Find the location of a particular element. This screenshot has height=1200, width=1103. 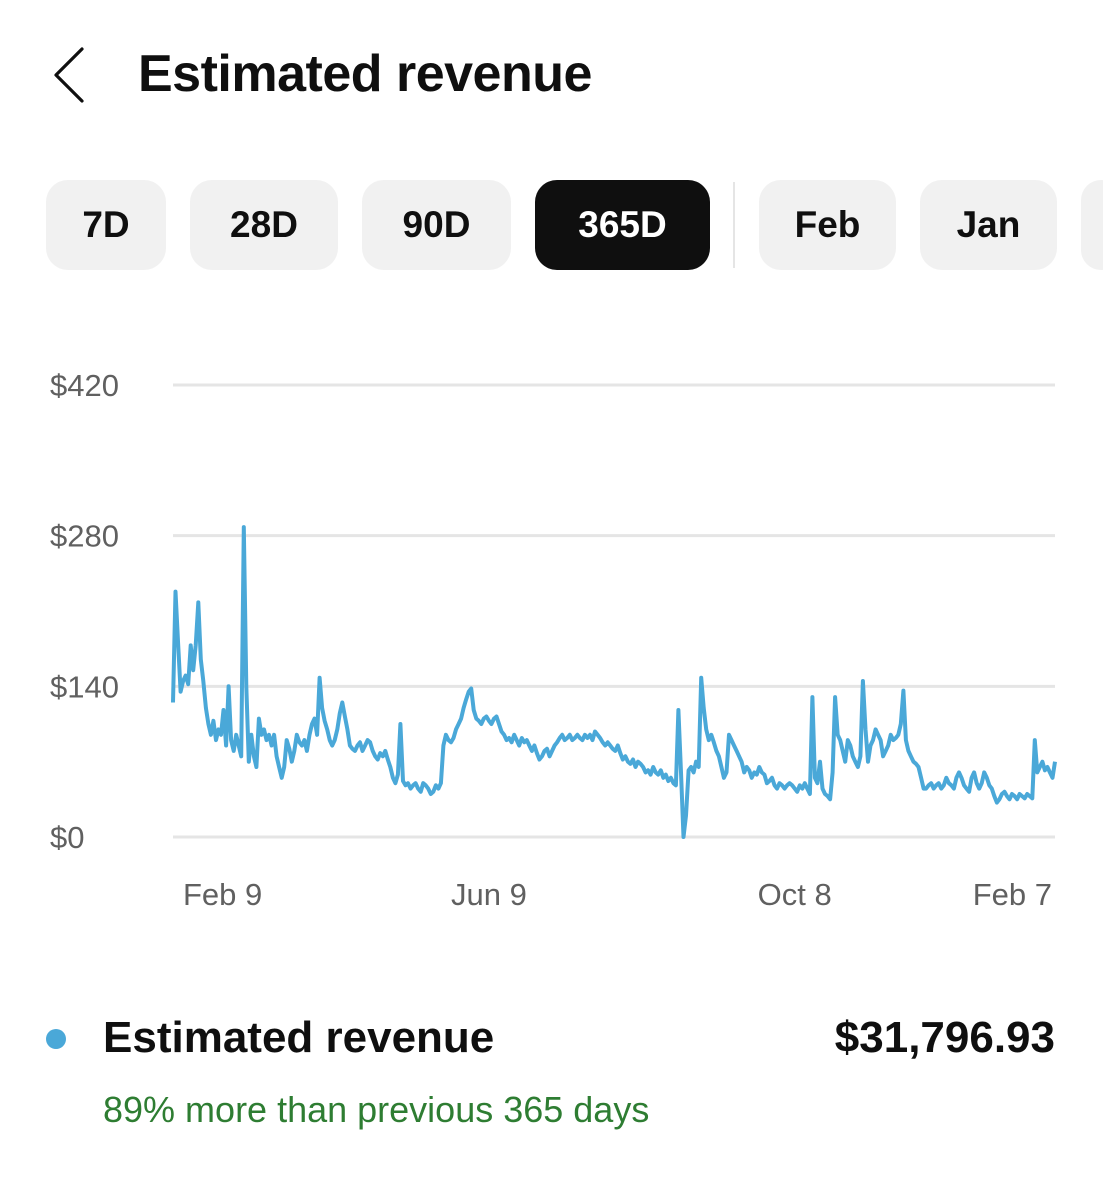

total-revenue-value: $31,796.93 is located at coordinates (944, 1037).